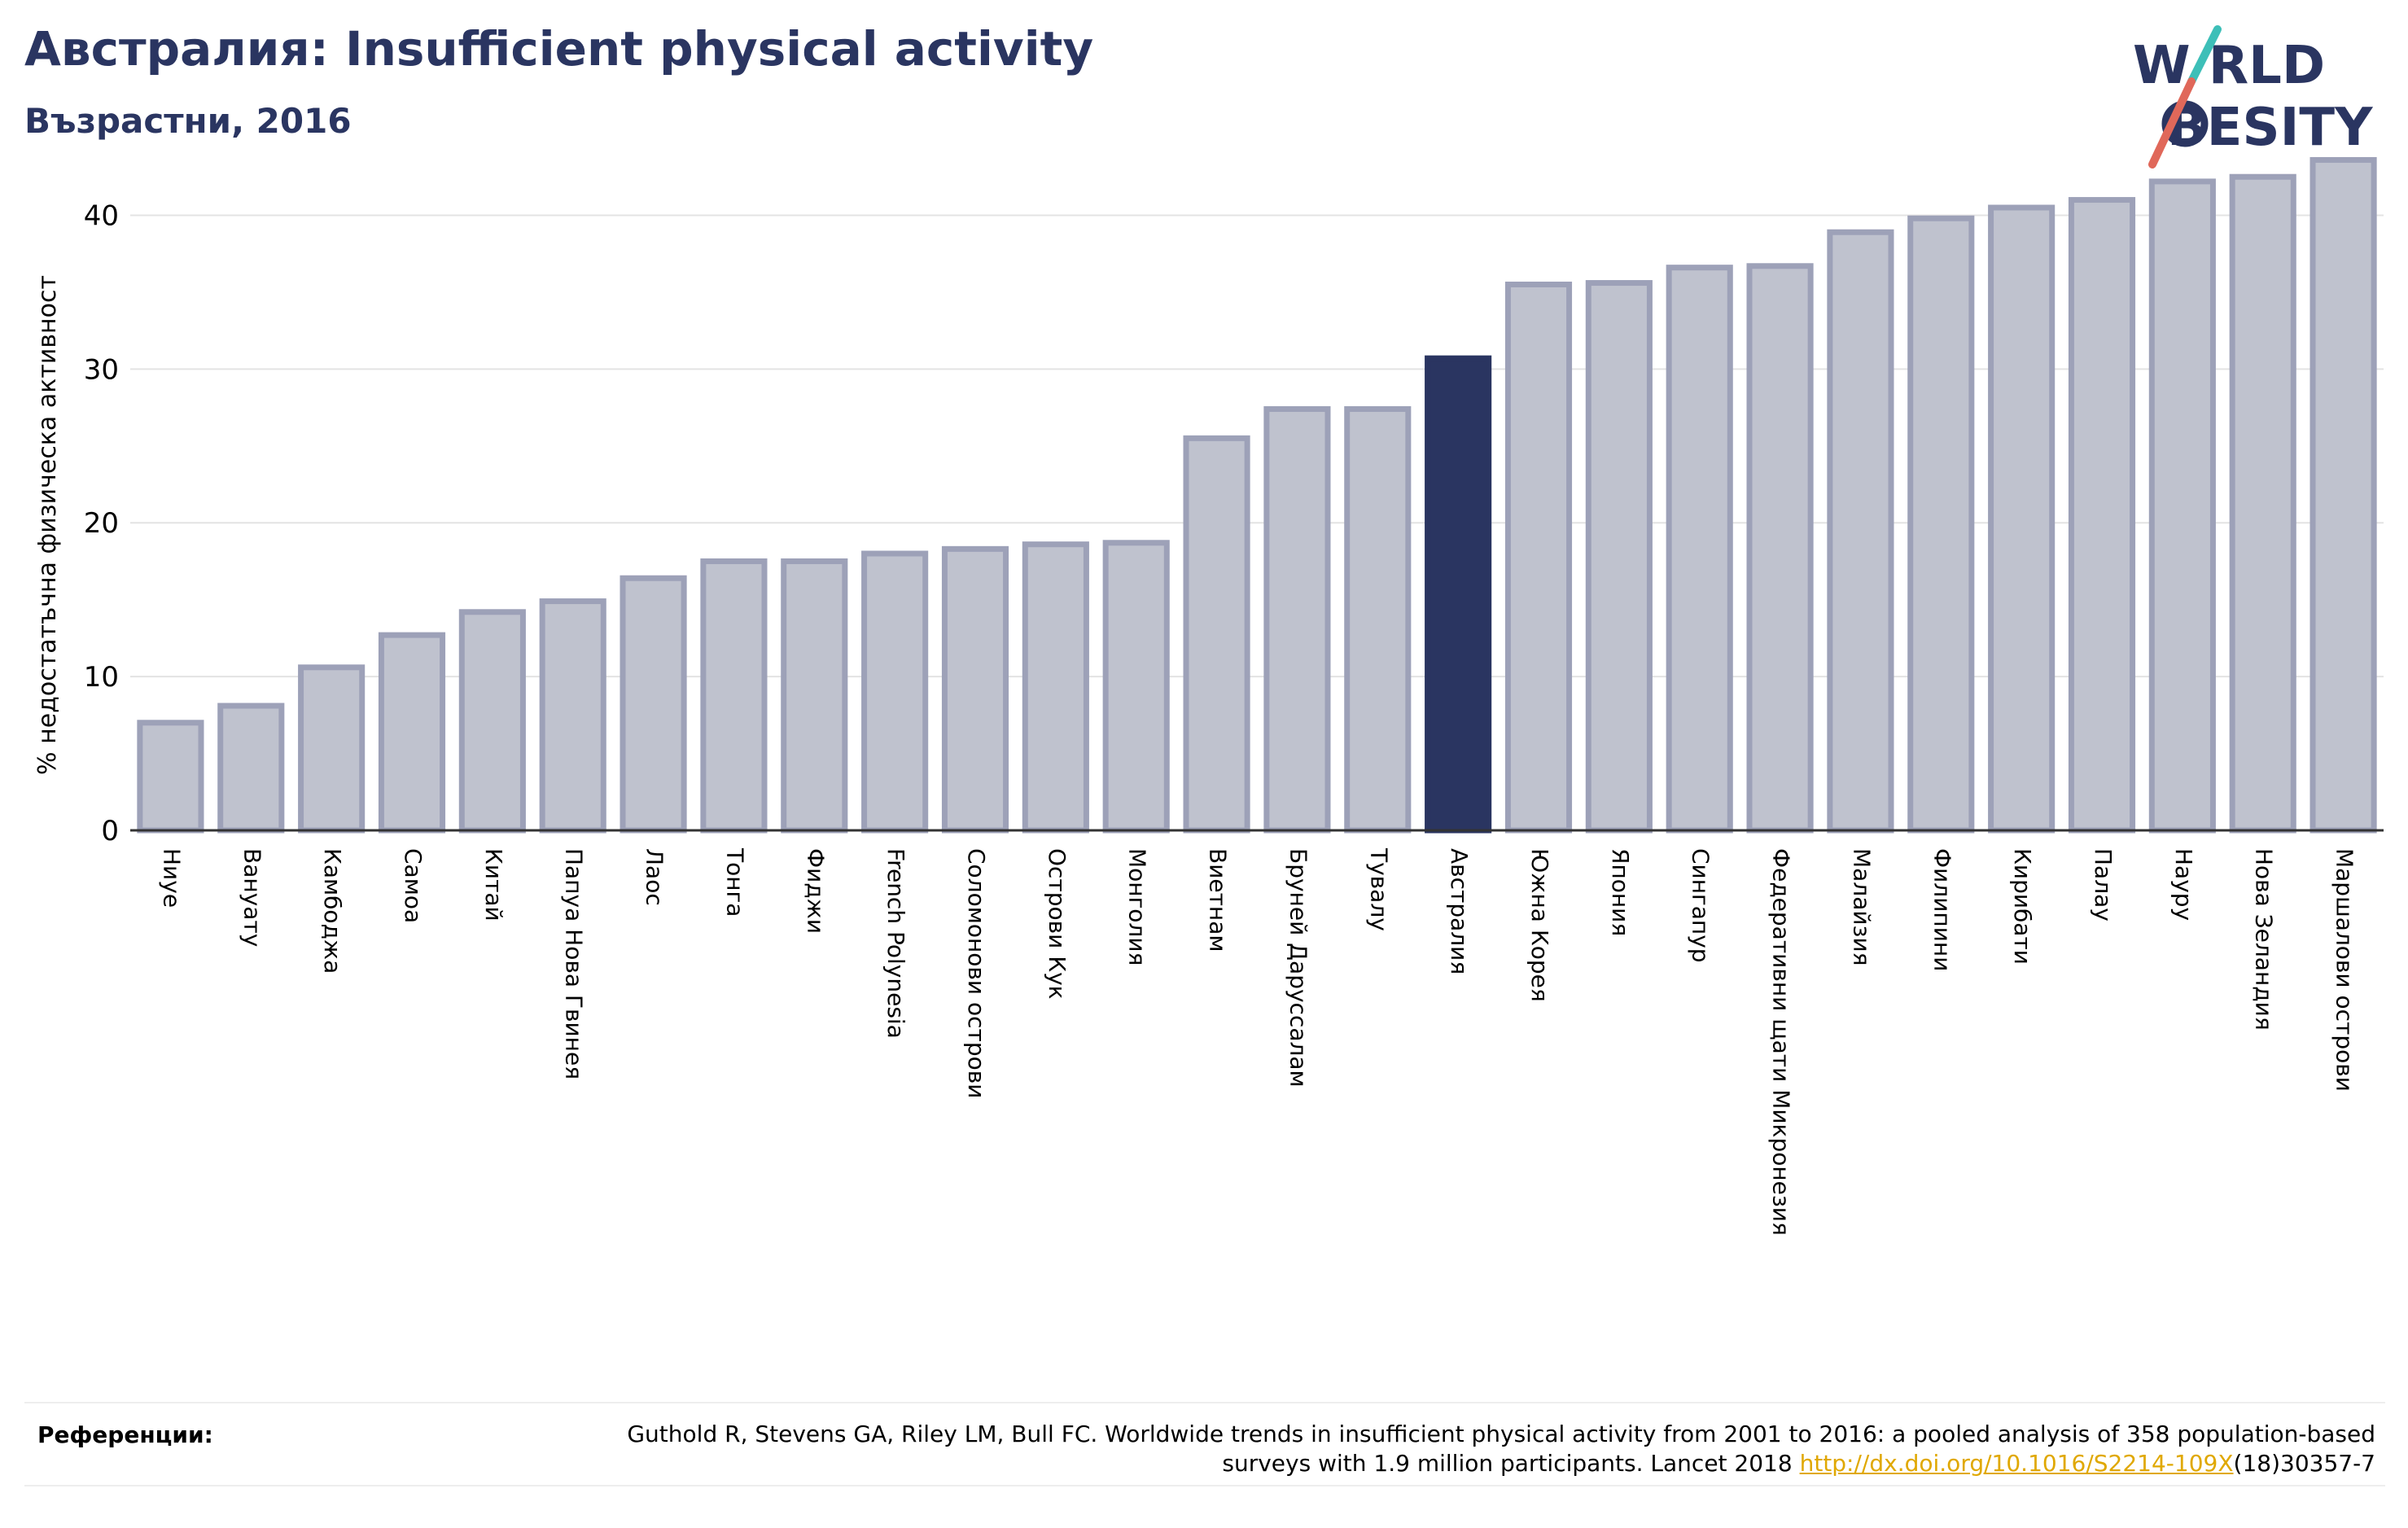 The image size is (2408, 1528). Describe the element at coordinates (2183, 885) in the screenshot. I see `x-tick-label: Науру` at that location.